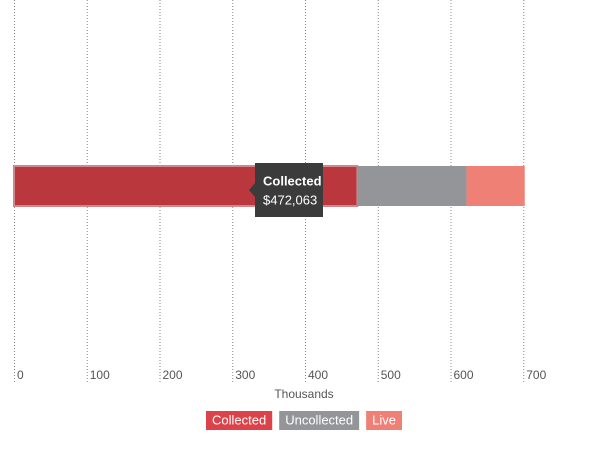 This screenshot has width=597, height=449. I want to click on legend: Collected Uncollected Live, so click(304, 420).